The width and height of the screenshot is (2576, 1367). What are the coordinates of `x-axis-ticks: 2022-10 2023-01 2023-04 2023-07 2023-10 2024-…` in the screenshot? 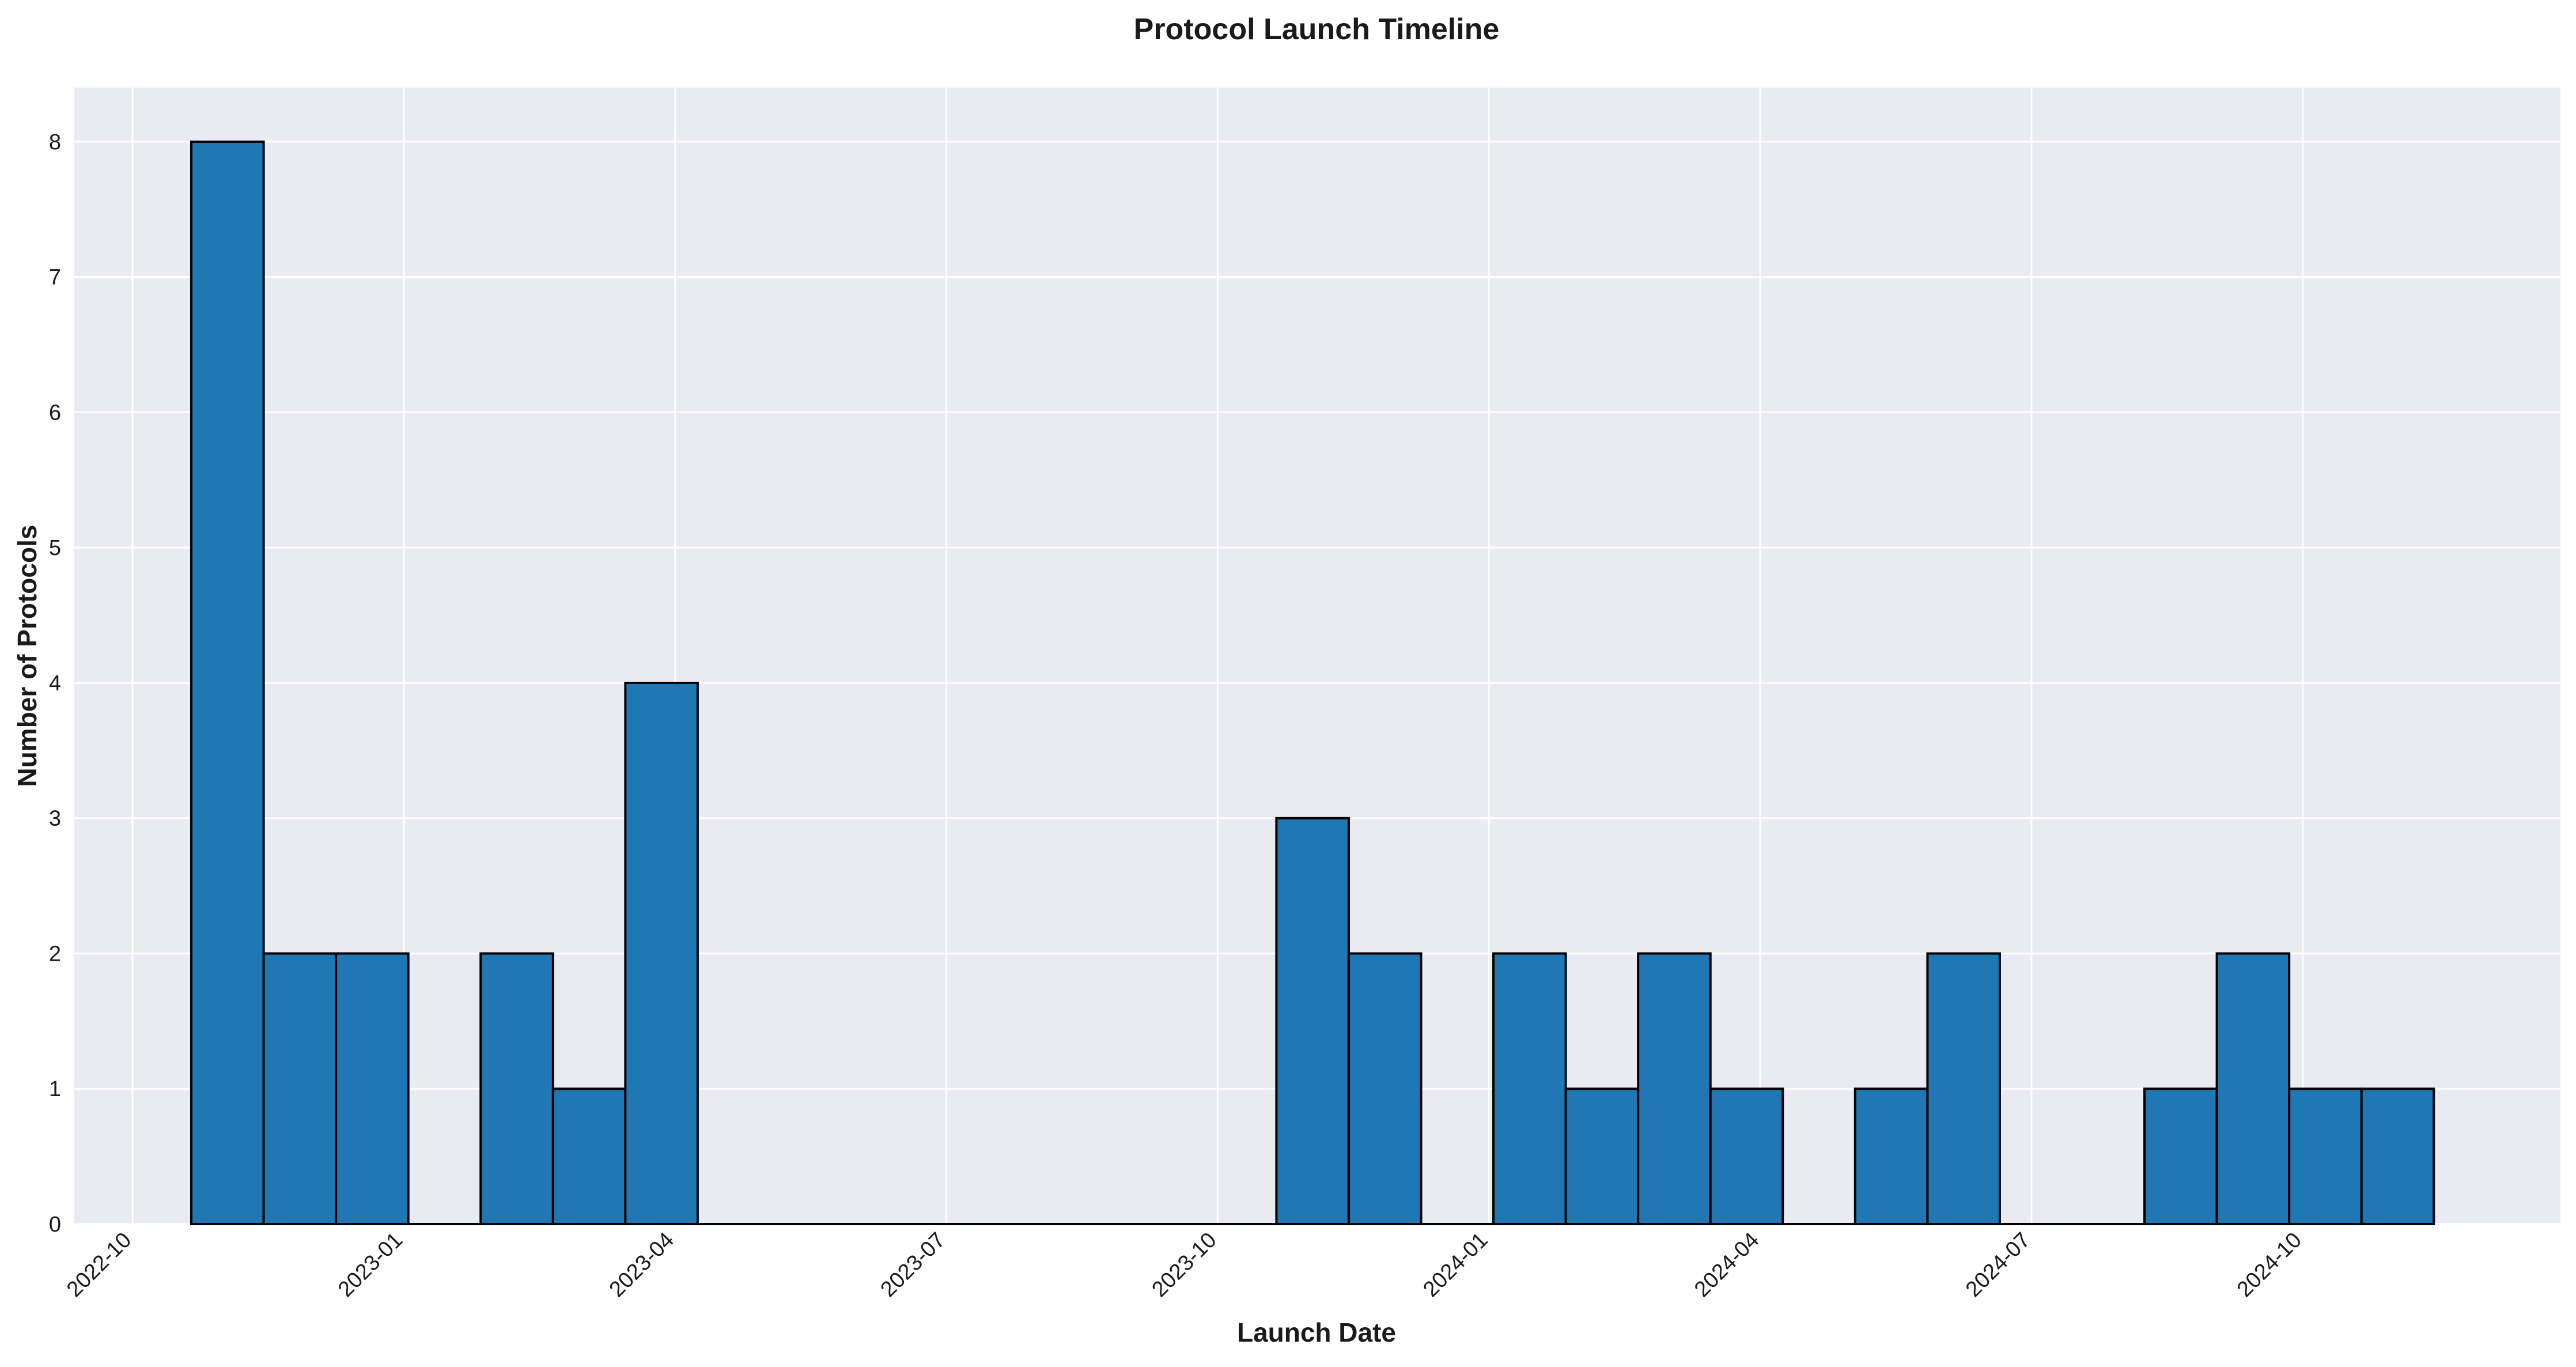 It's located at (1184, 1265).